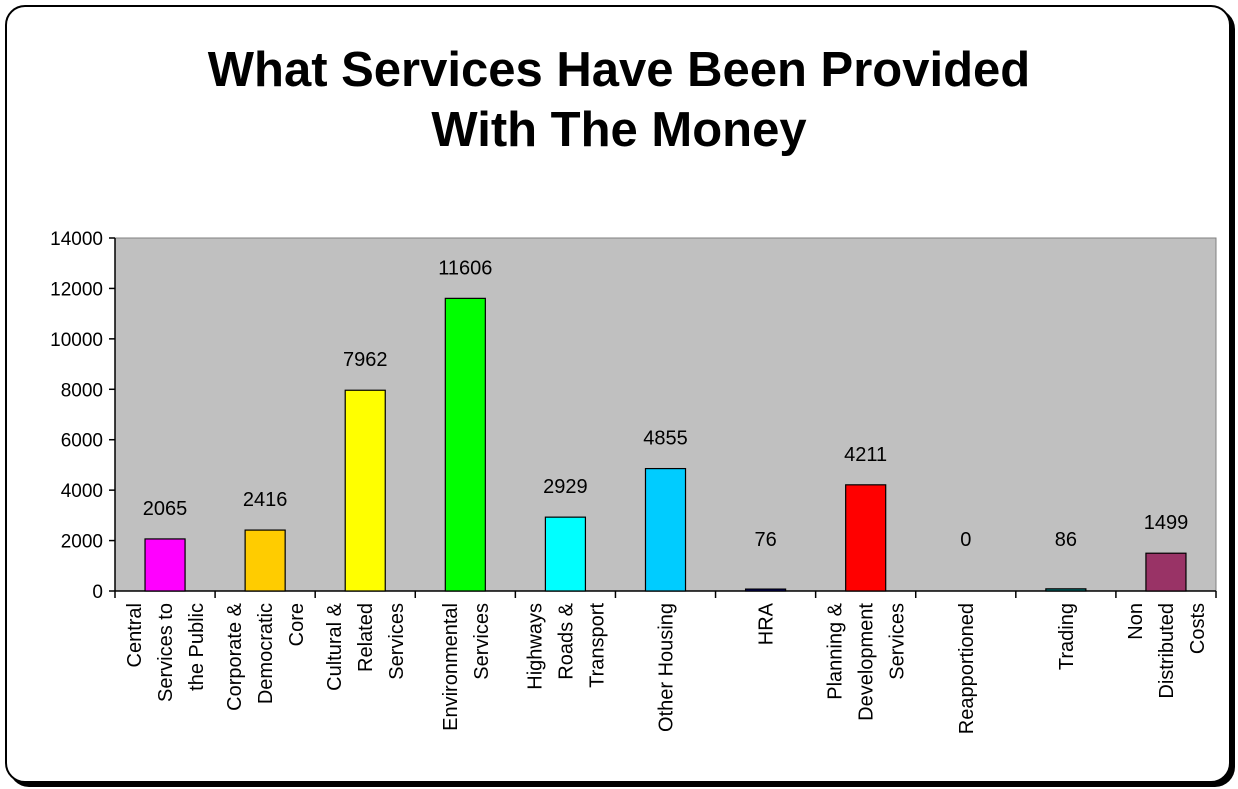 This screenshot has height=789, width=1238. Describe the element at coordinates (597, 645) in the screenshot. I see `category-label-4-2: Transport` at that location.